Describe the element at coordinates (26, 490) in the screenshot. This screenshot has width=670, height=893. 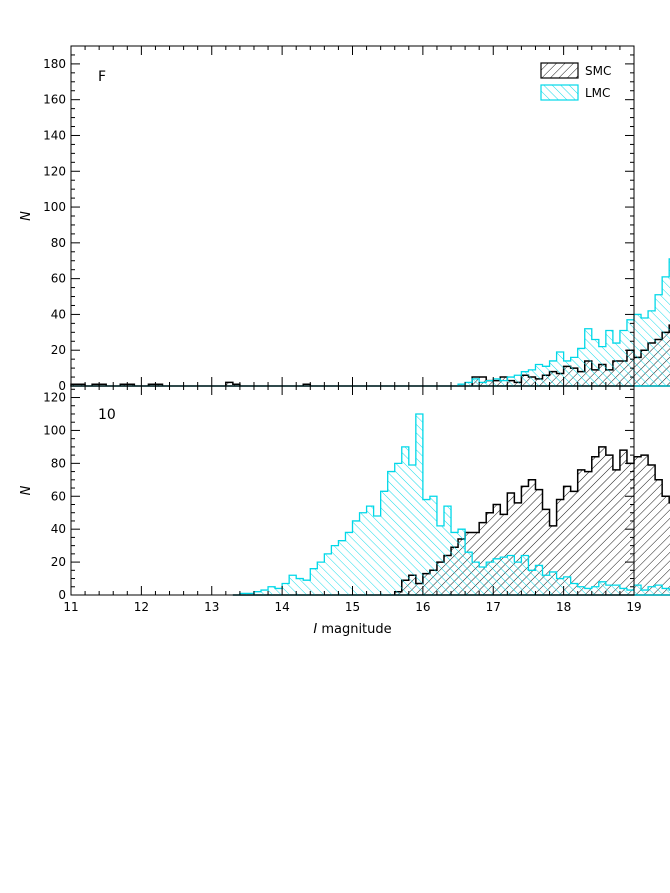
I see `y-axis-label-bottom: N` at that location.